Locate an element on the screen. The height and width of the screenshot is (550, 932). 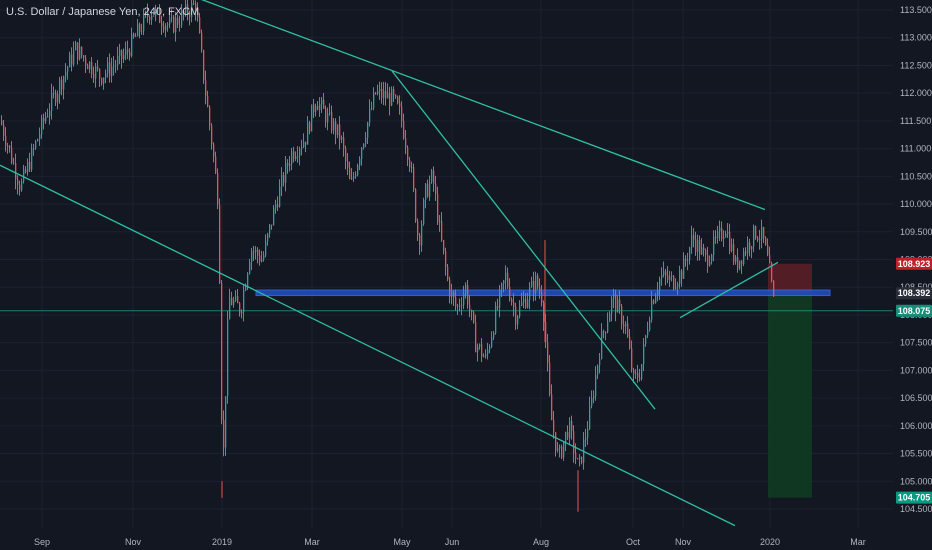
y-tick-label: 107.000 is located at coordinates (916, 370).